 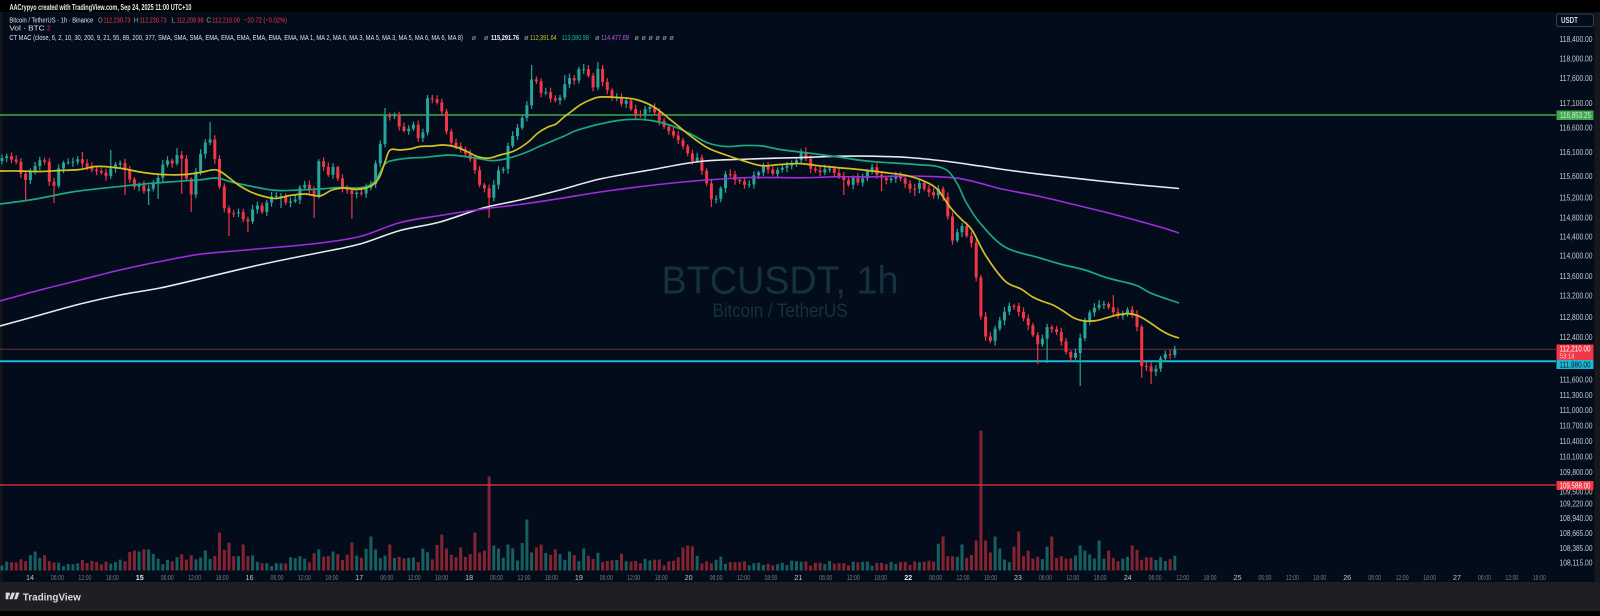 I want to click on svg-text: 114,000.00, so click(x=1577, y=255).